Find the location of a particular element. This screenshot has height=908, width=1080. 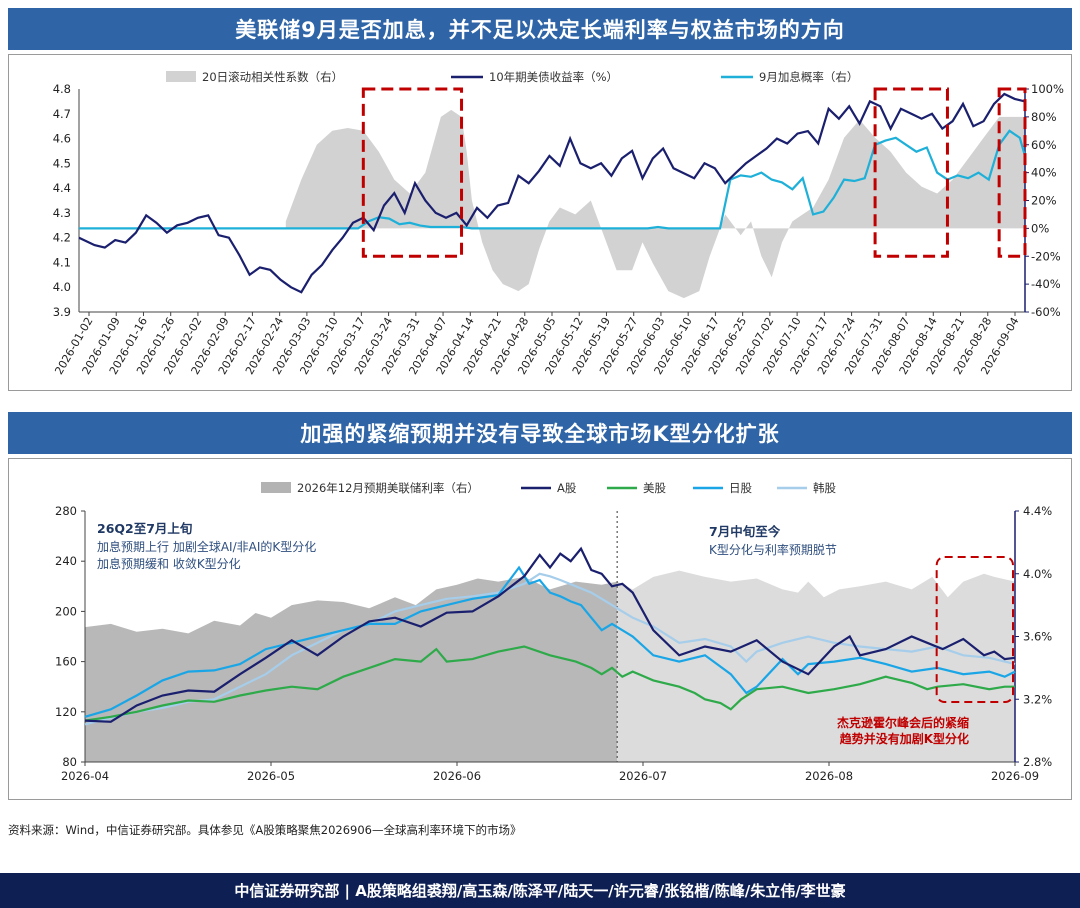

y-left-tick-label: 4.8 is located at coordinates (62, 89).